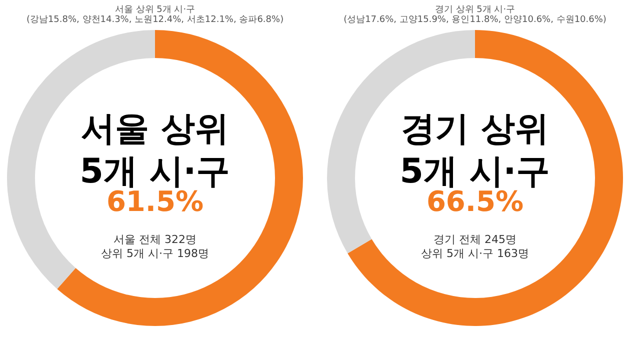 This screenshot has height=344, width=641. What do you see at coordinates (155, 20) in the screenshot?
I see `chart-subtitle: (강남15.8%, 양천14.3%, 노원12.4%, 서초12.1%, 송파6.8%)` at bounding box center [155, 20].